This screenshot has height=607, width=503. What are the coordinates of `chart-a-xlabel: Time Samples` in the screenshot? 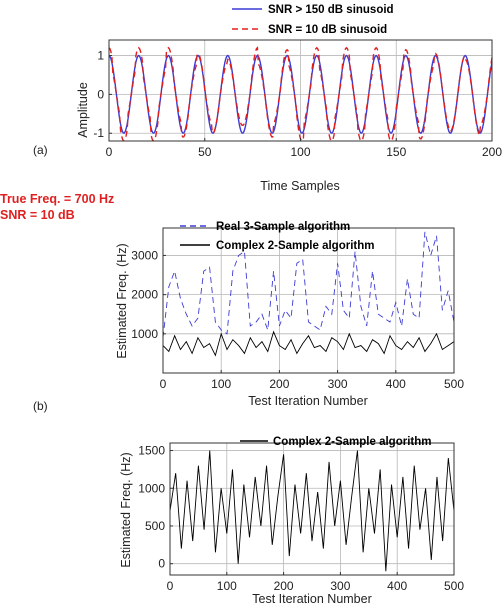 It's located at (299, 186).